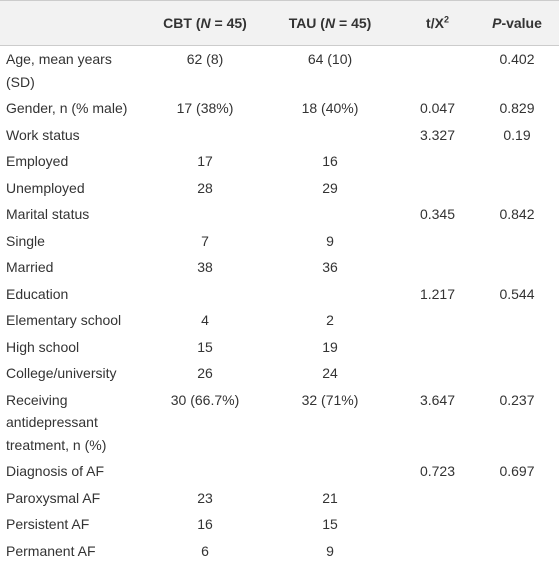  Describe the element at coordinates (437, 135) in the screenshot. I see `table-cell: 3.327` at that location.